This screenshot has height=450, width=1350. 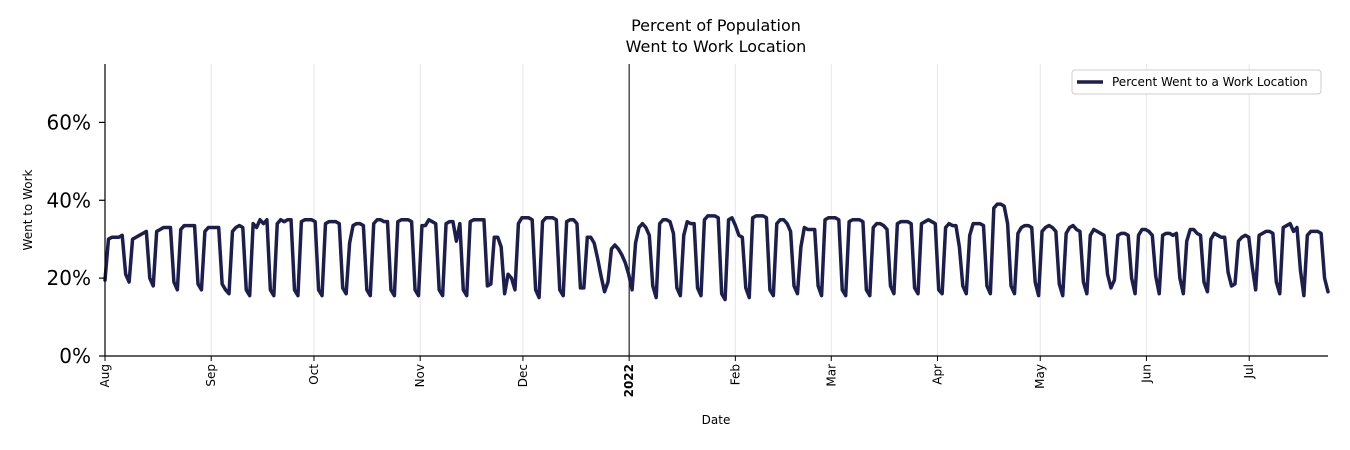 What do you see at coordinates (69, 200) in the screenshot?
I see `y-tick-label: 40%` at bounding box center [69, 200].